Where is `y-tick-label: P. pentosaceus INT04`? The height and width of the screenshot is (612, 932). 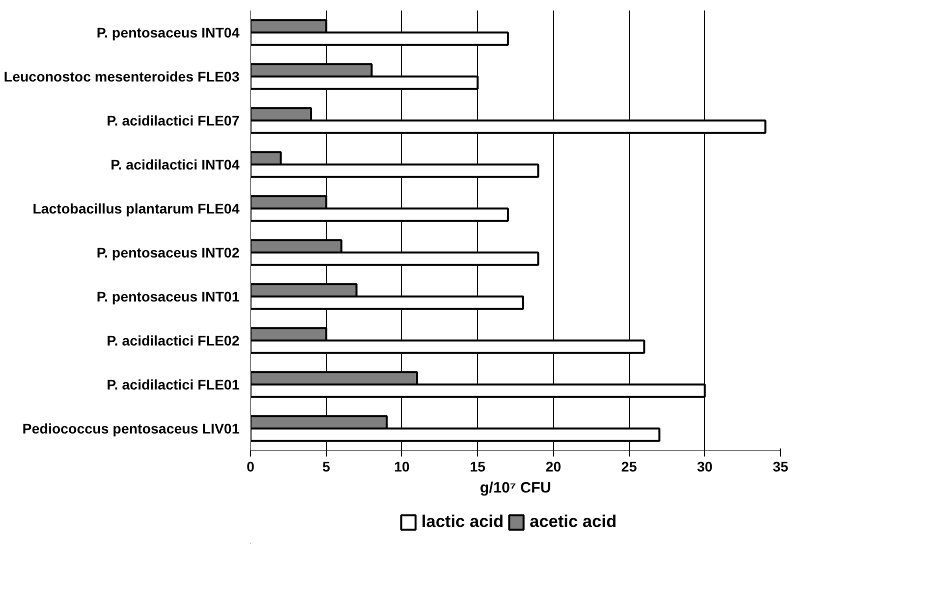
y-tick-label: P. pentosaceus INT04 is located at coordinates (168, 32).